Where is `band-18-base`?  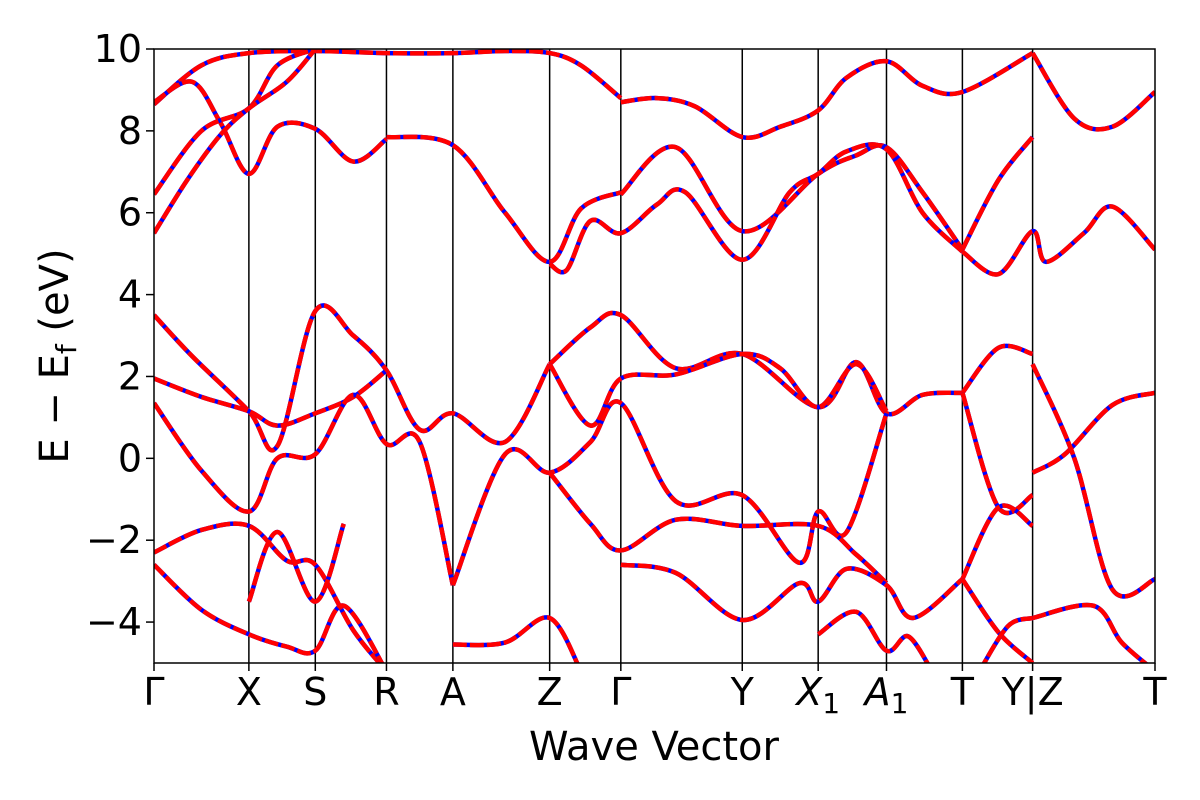 band-18-base is located at coordinates (718, 528).